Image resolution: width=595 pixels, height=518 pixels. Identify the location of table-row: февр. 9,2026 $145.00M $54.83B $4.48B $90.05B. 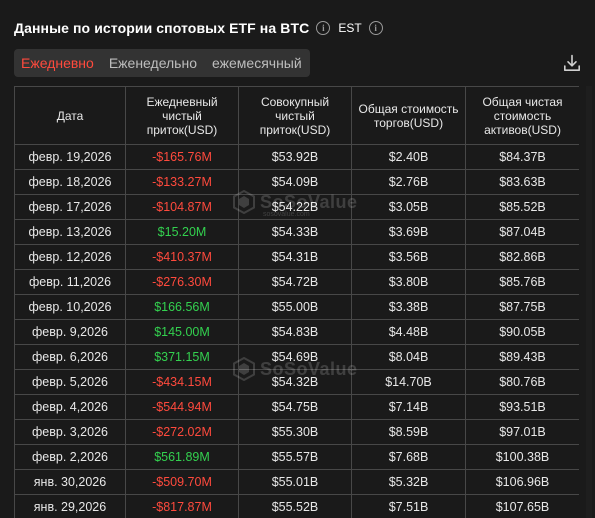
(296, 332).